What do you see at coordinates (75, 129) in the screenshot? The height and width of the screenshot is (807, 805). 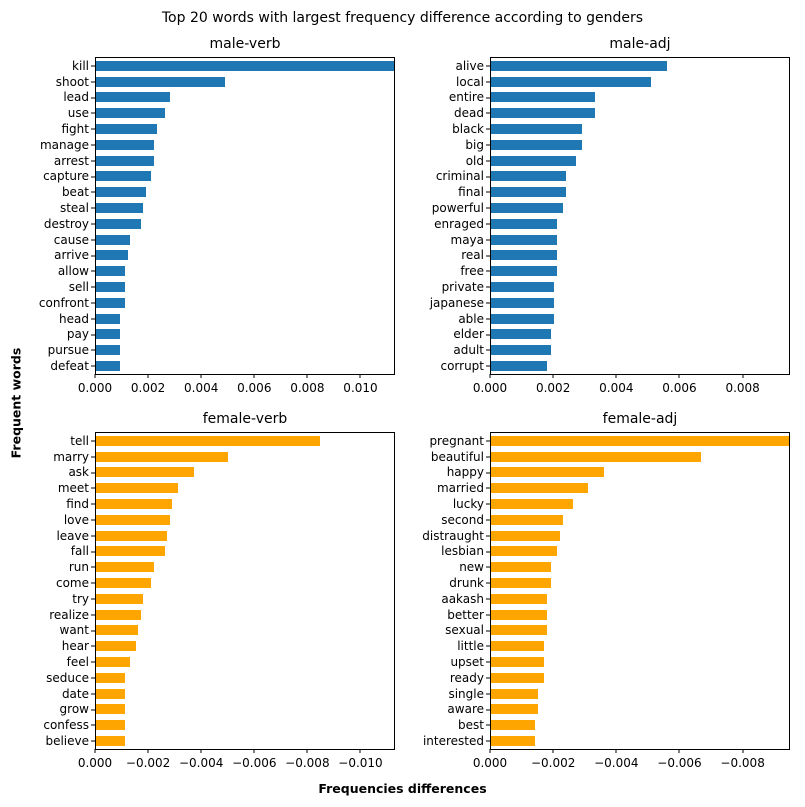 I see `y-tick-label-fight: fight` at bounding box center [75, 129].